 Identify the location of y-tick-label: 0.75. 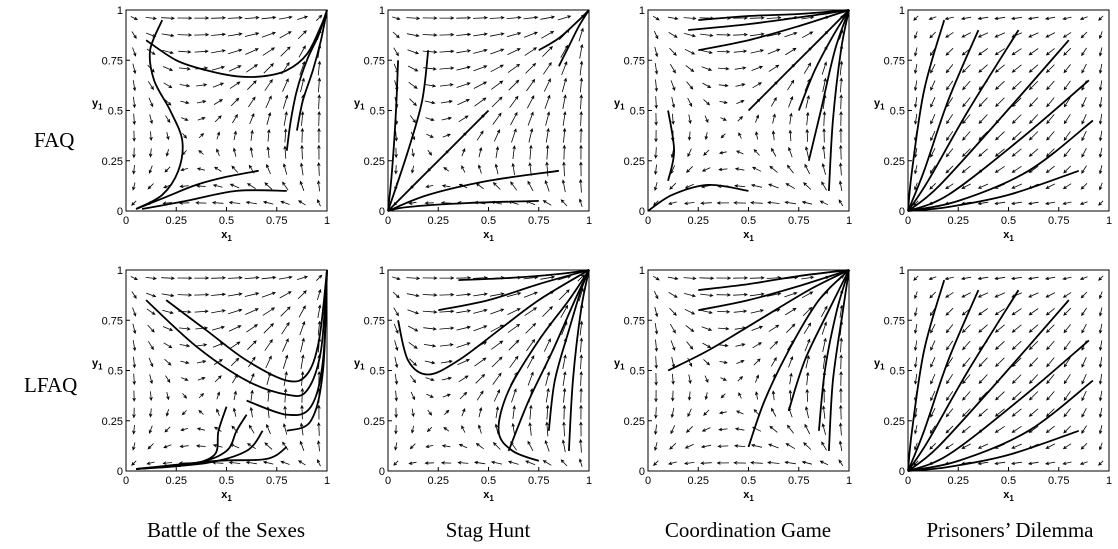
(634, 321).